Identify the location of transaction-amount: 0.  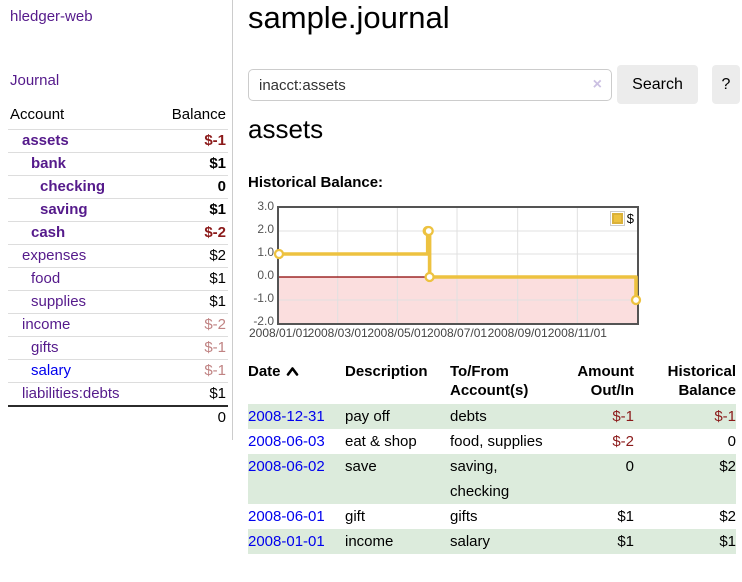
(602, 479).